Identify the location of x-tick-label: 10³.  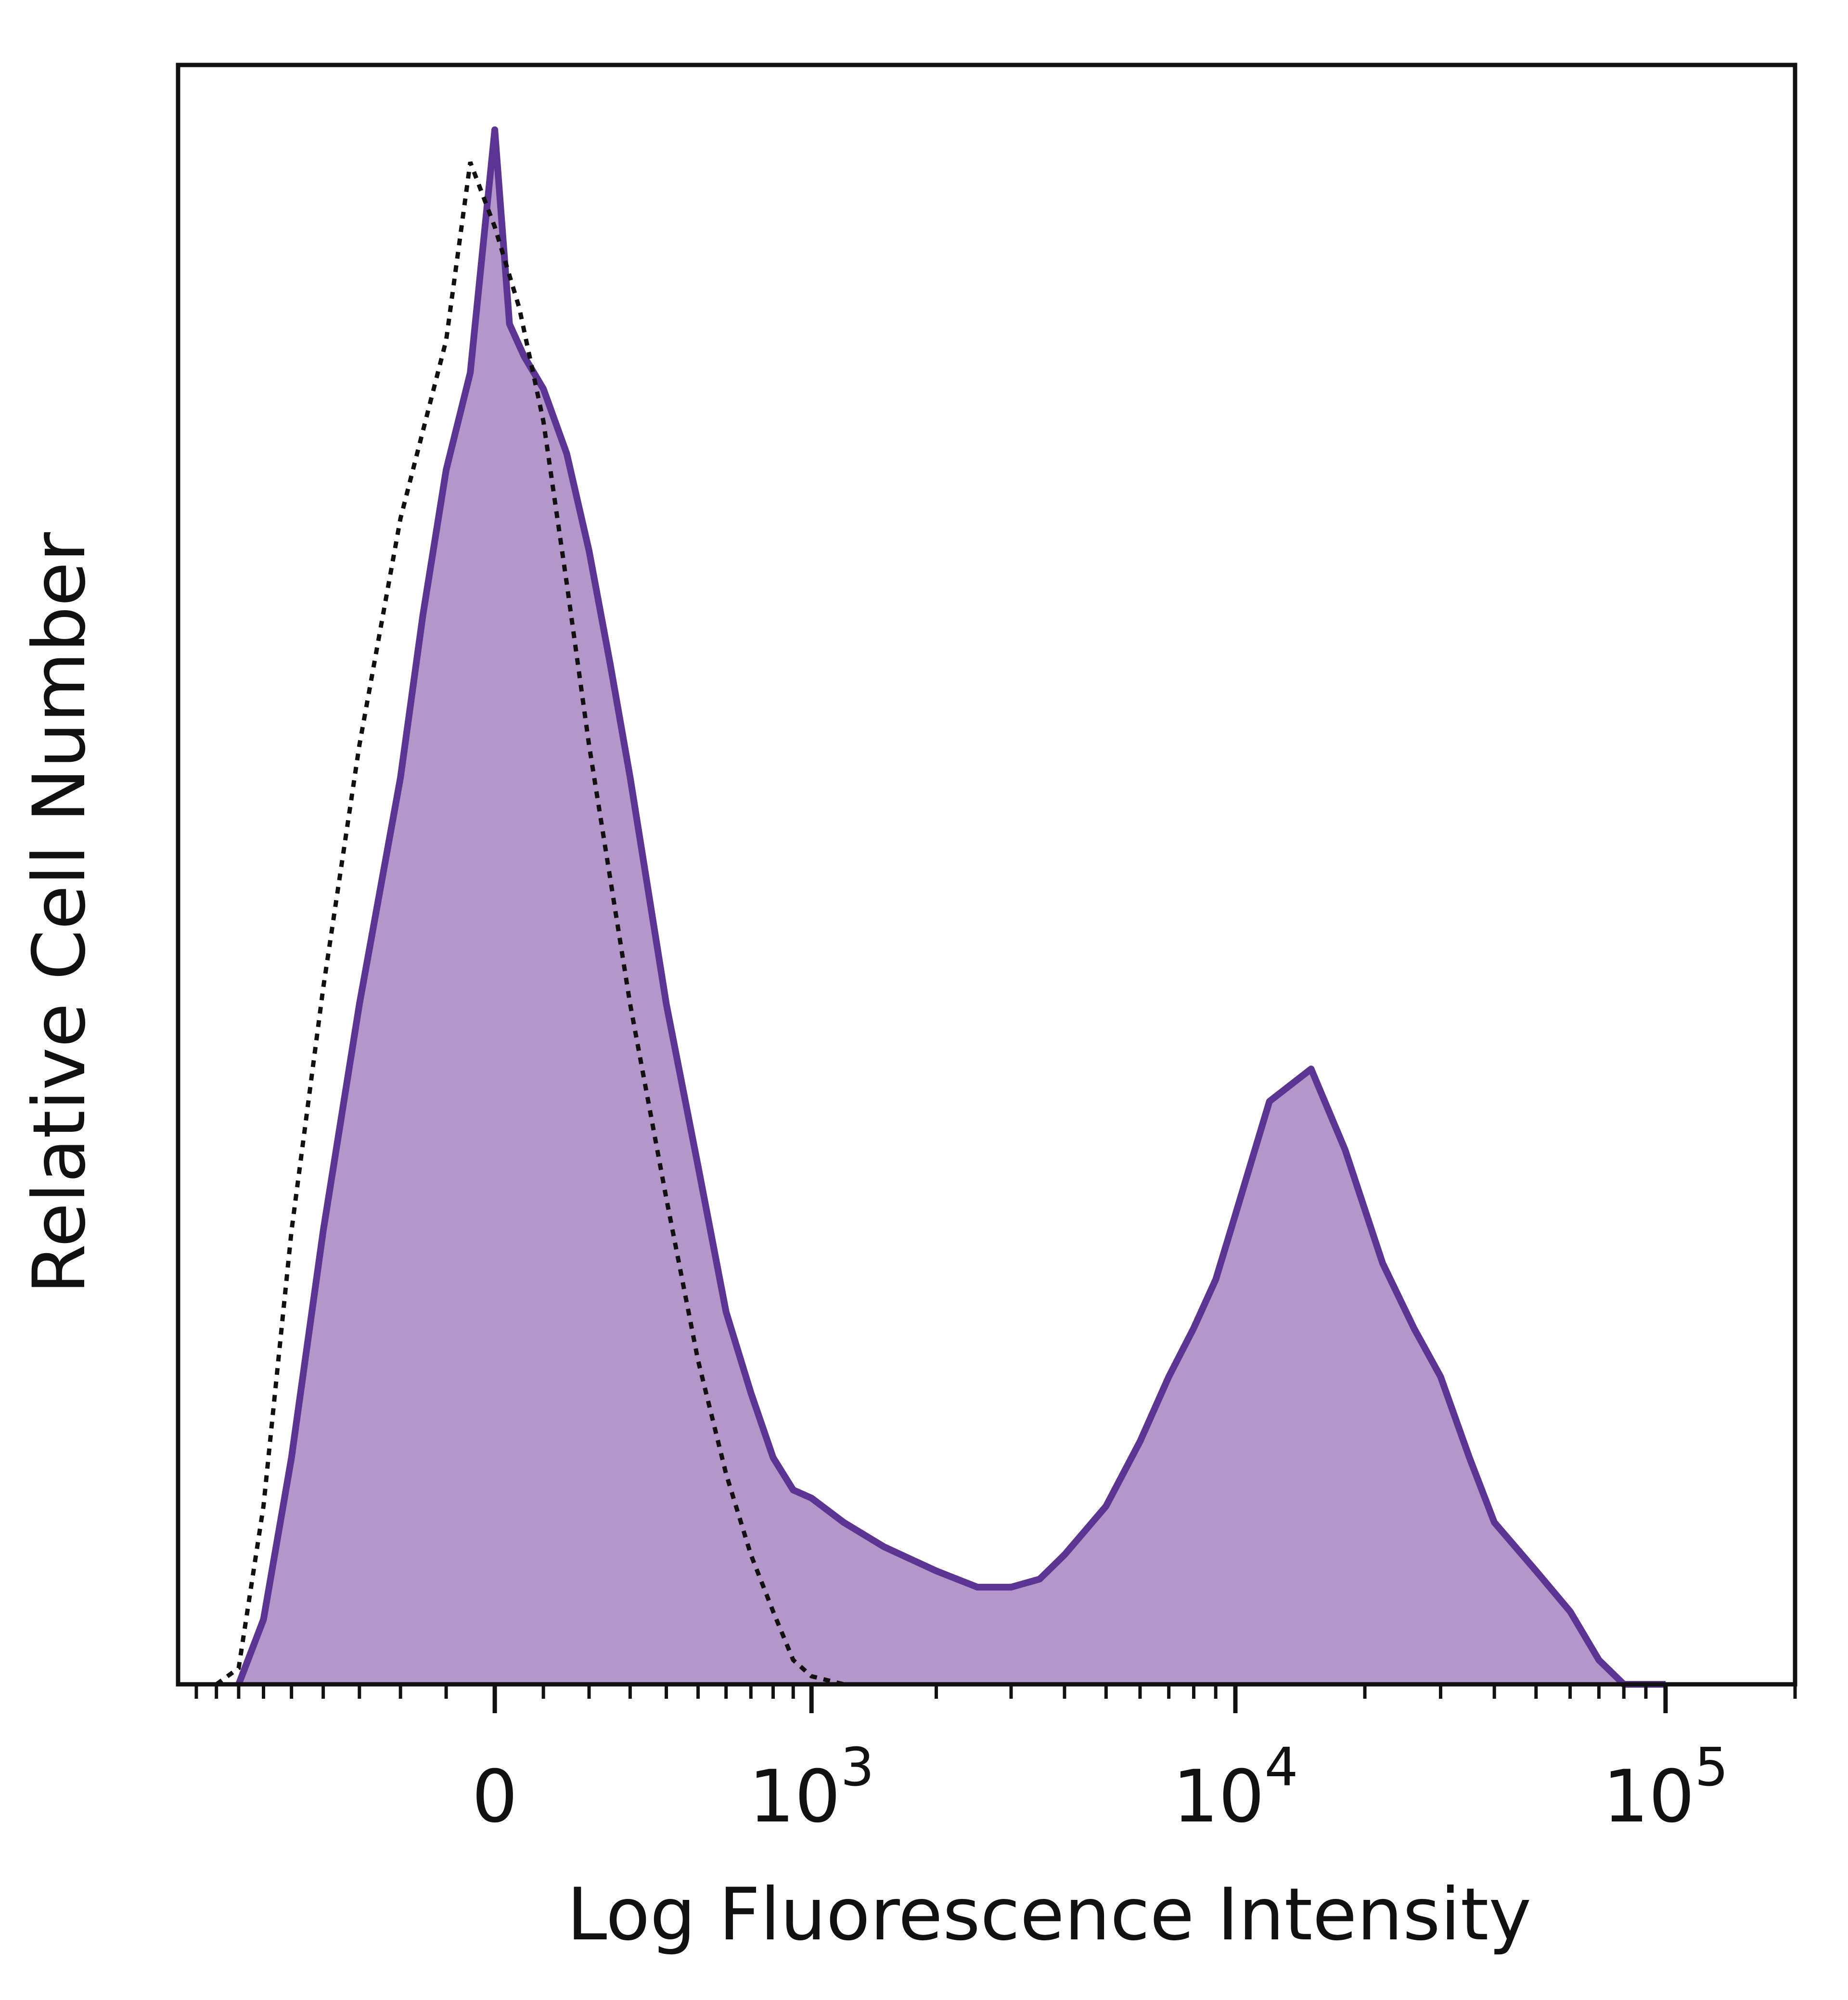
(811, 1787).